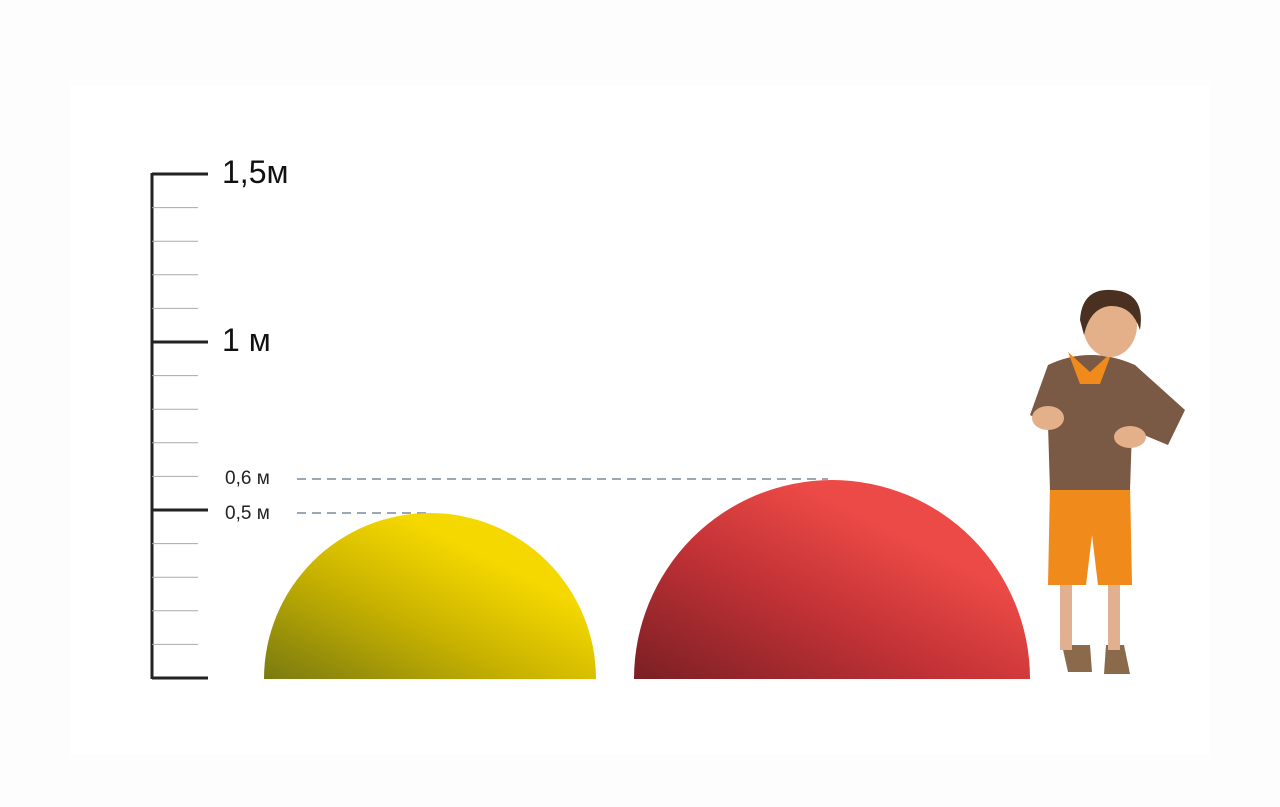 Image resolution: width=1280 pixels, height=807 pixels. Describe the element at coordinates (247, 513) in the screenshot. I see `label-0-5m: 0,5 м` at that location.